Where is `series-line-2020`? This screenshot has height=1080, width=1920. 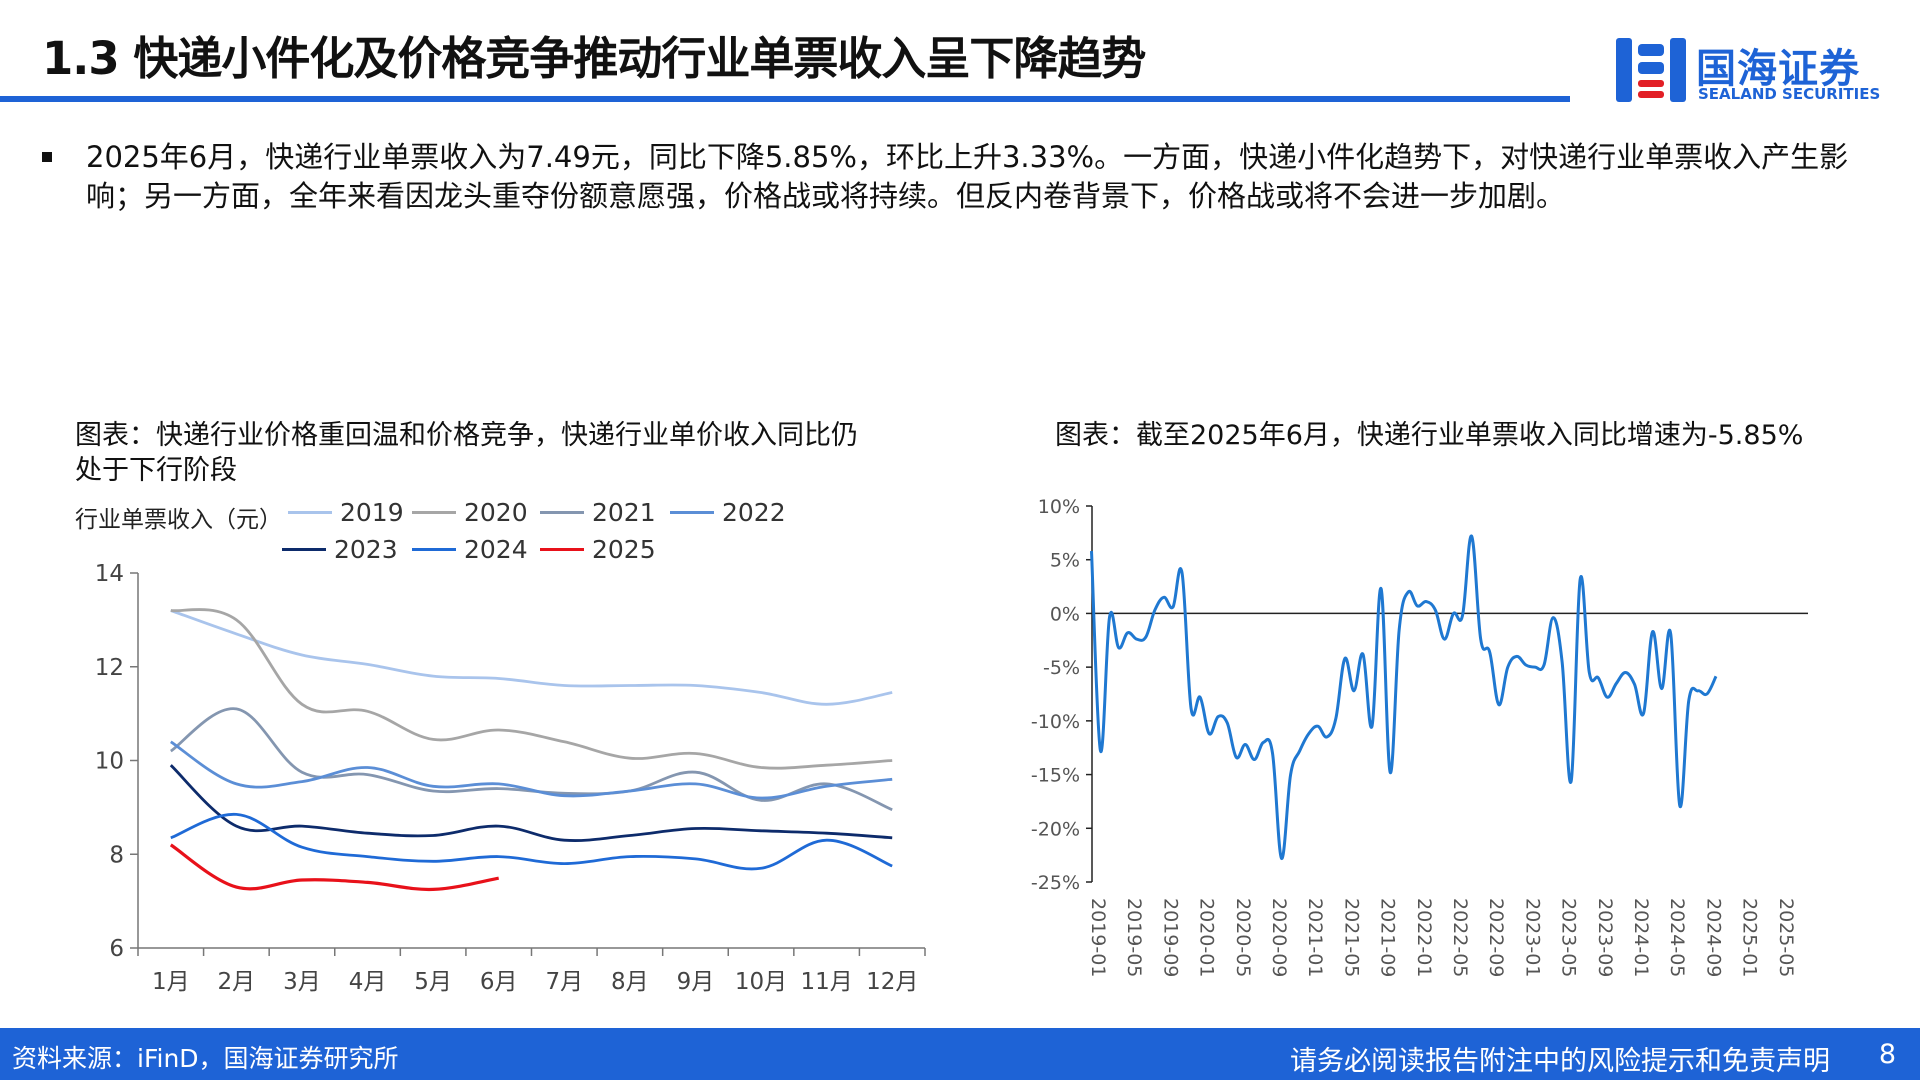 series-line-2020 is located at coordinates (531, 689).